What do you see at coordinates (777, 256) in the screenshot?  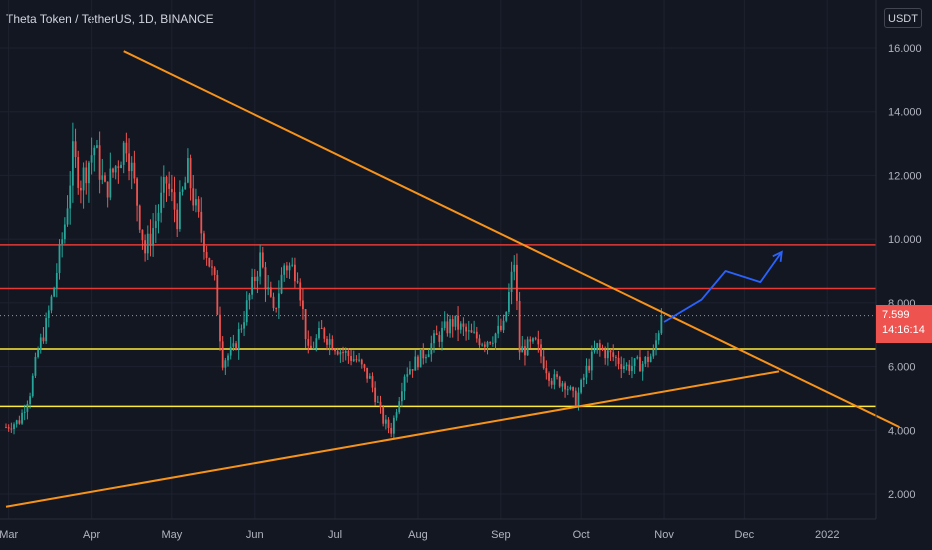 I see `projection-arrowhead-icon` at bounding box center [777, 256].